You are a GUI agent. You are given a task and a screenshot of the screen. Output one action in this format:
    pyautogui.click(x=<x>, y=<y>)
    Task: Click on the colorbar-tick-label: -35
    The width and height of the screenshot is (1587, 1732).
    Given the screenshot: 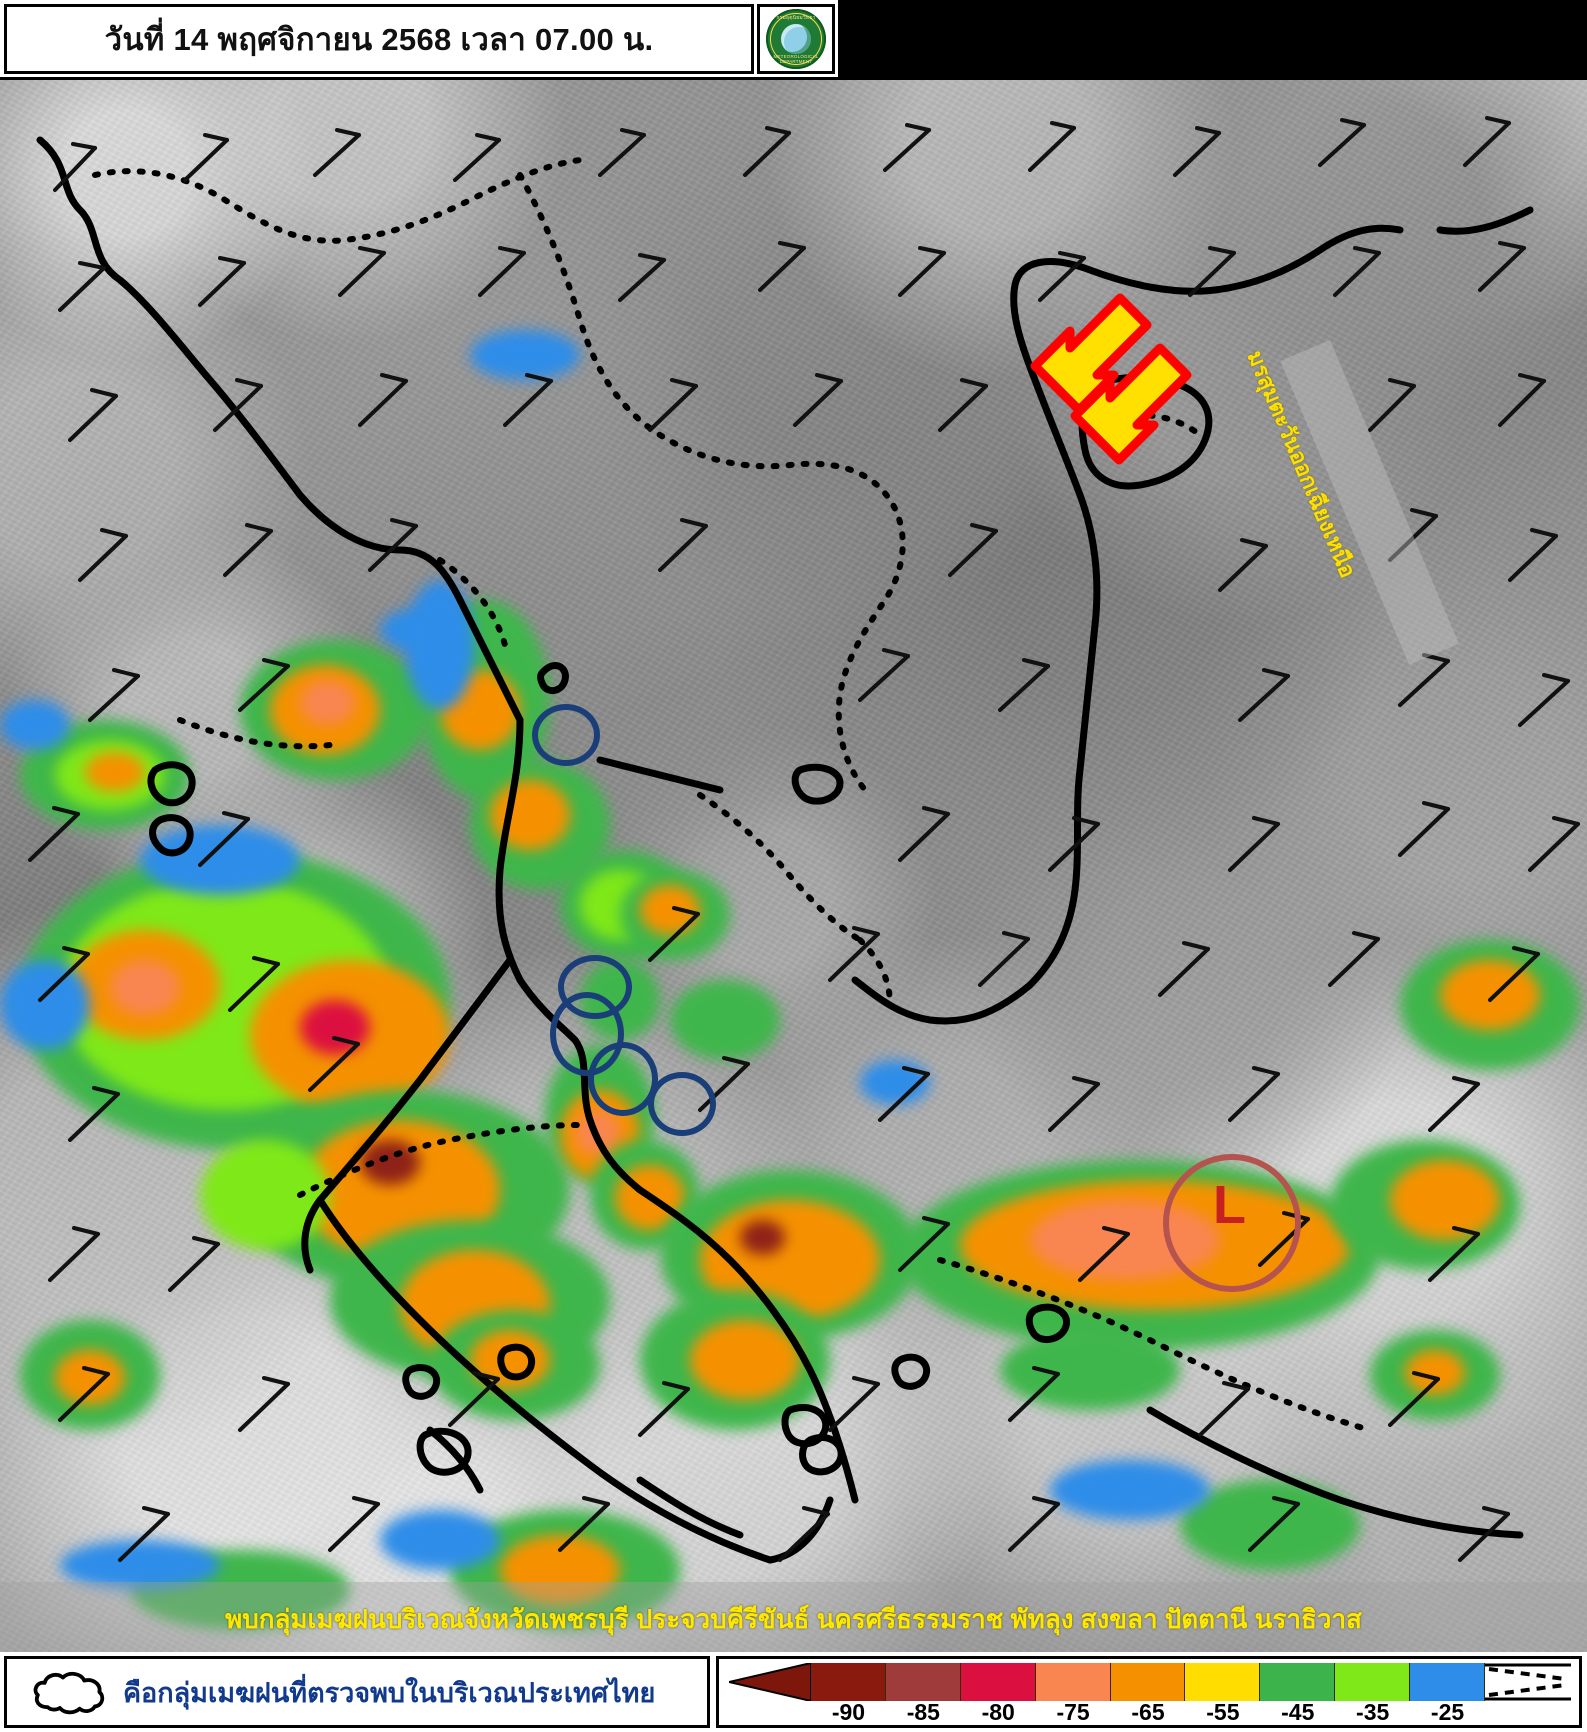 What is the action you would take?
    pyautogui.click(x=1373, y=1712)
    